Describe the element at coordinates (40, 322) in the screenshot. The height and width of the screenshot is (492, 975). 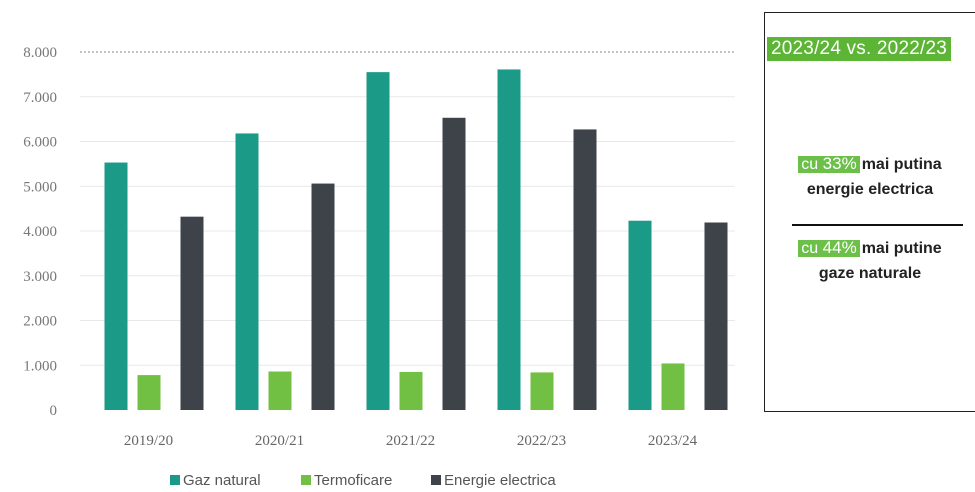
I see `y-tick-label: 2.000` at that location.